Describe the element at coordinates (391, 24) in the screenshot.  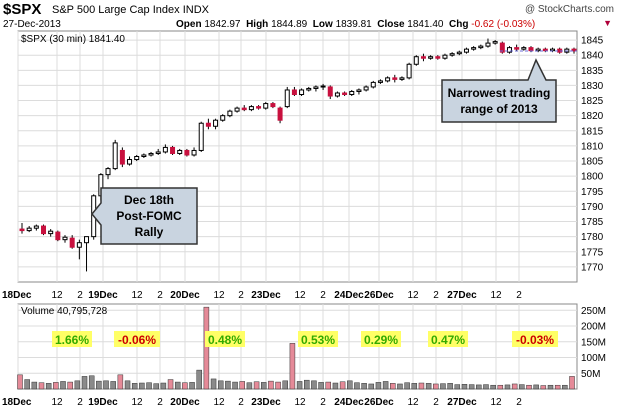
I see `close-label: Close` at that location.